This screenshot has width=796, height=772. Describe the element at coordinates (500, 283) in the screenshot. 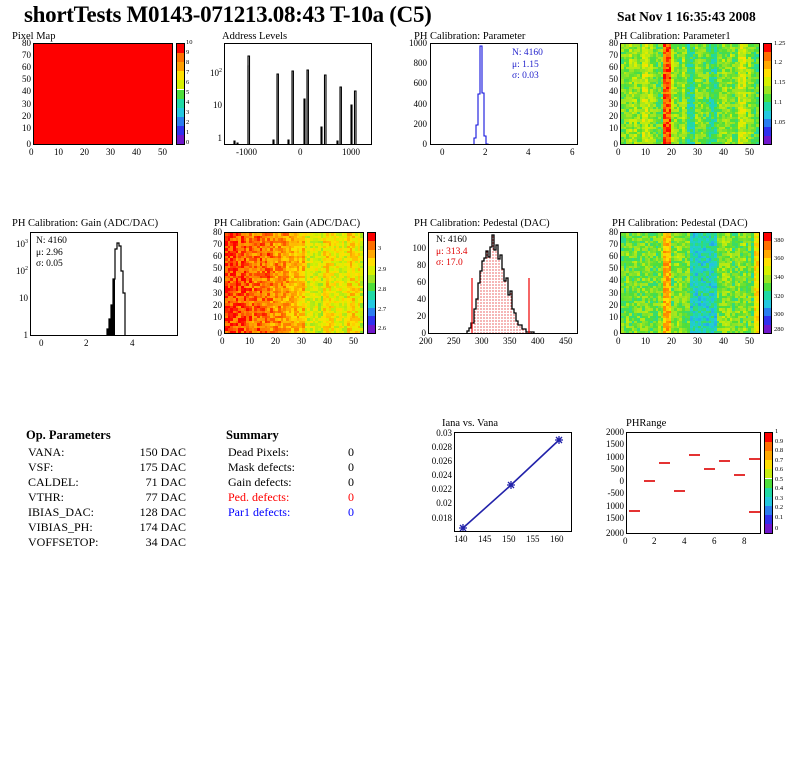

I see `pedestal-histogram` at that location.